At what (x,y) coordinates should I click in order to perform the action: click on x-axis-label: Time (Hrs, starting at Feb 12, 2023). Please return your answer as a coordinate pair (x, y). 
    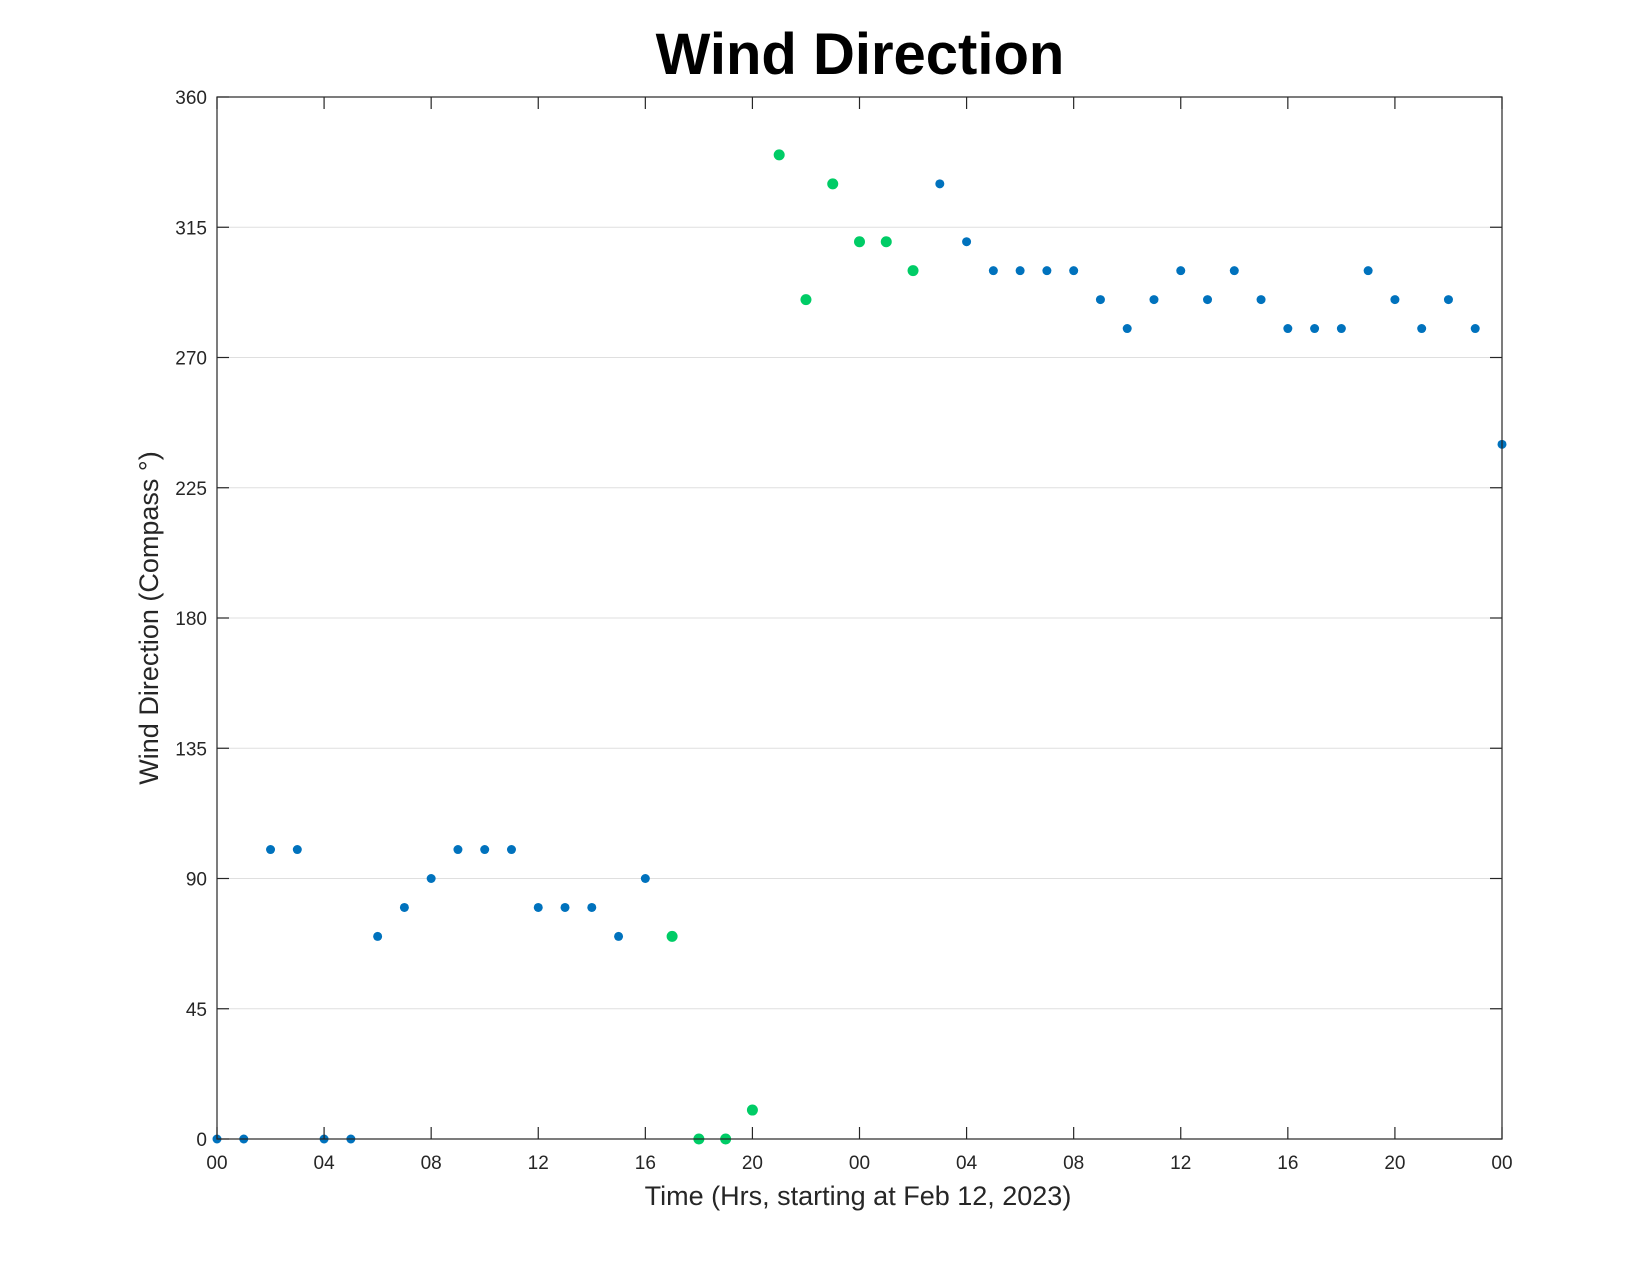
    Looking at the image, I should click on (858, 1196).